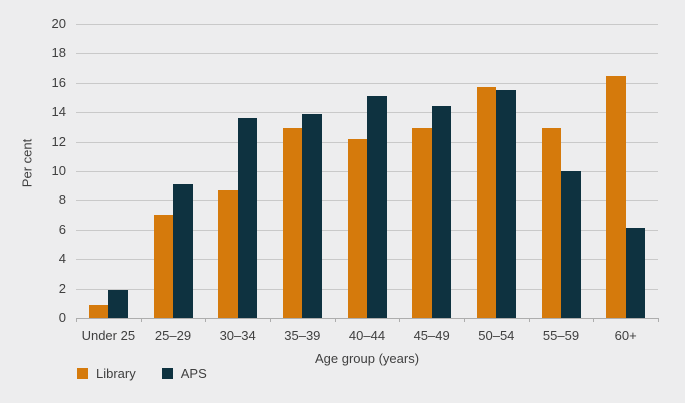 Image resolution: width=685 pixels, height=403 pixels. What do you see at coordinates (58, 23) in the screenshot?
I see `y-tick-label-20: 20` at bounding box center [58, 23].